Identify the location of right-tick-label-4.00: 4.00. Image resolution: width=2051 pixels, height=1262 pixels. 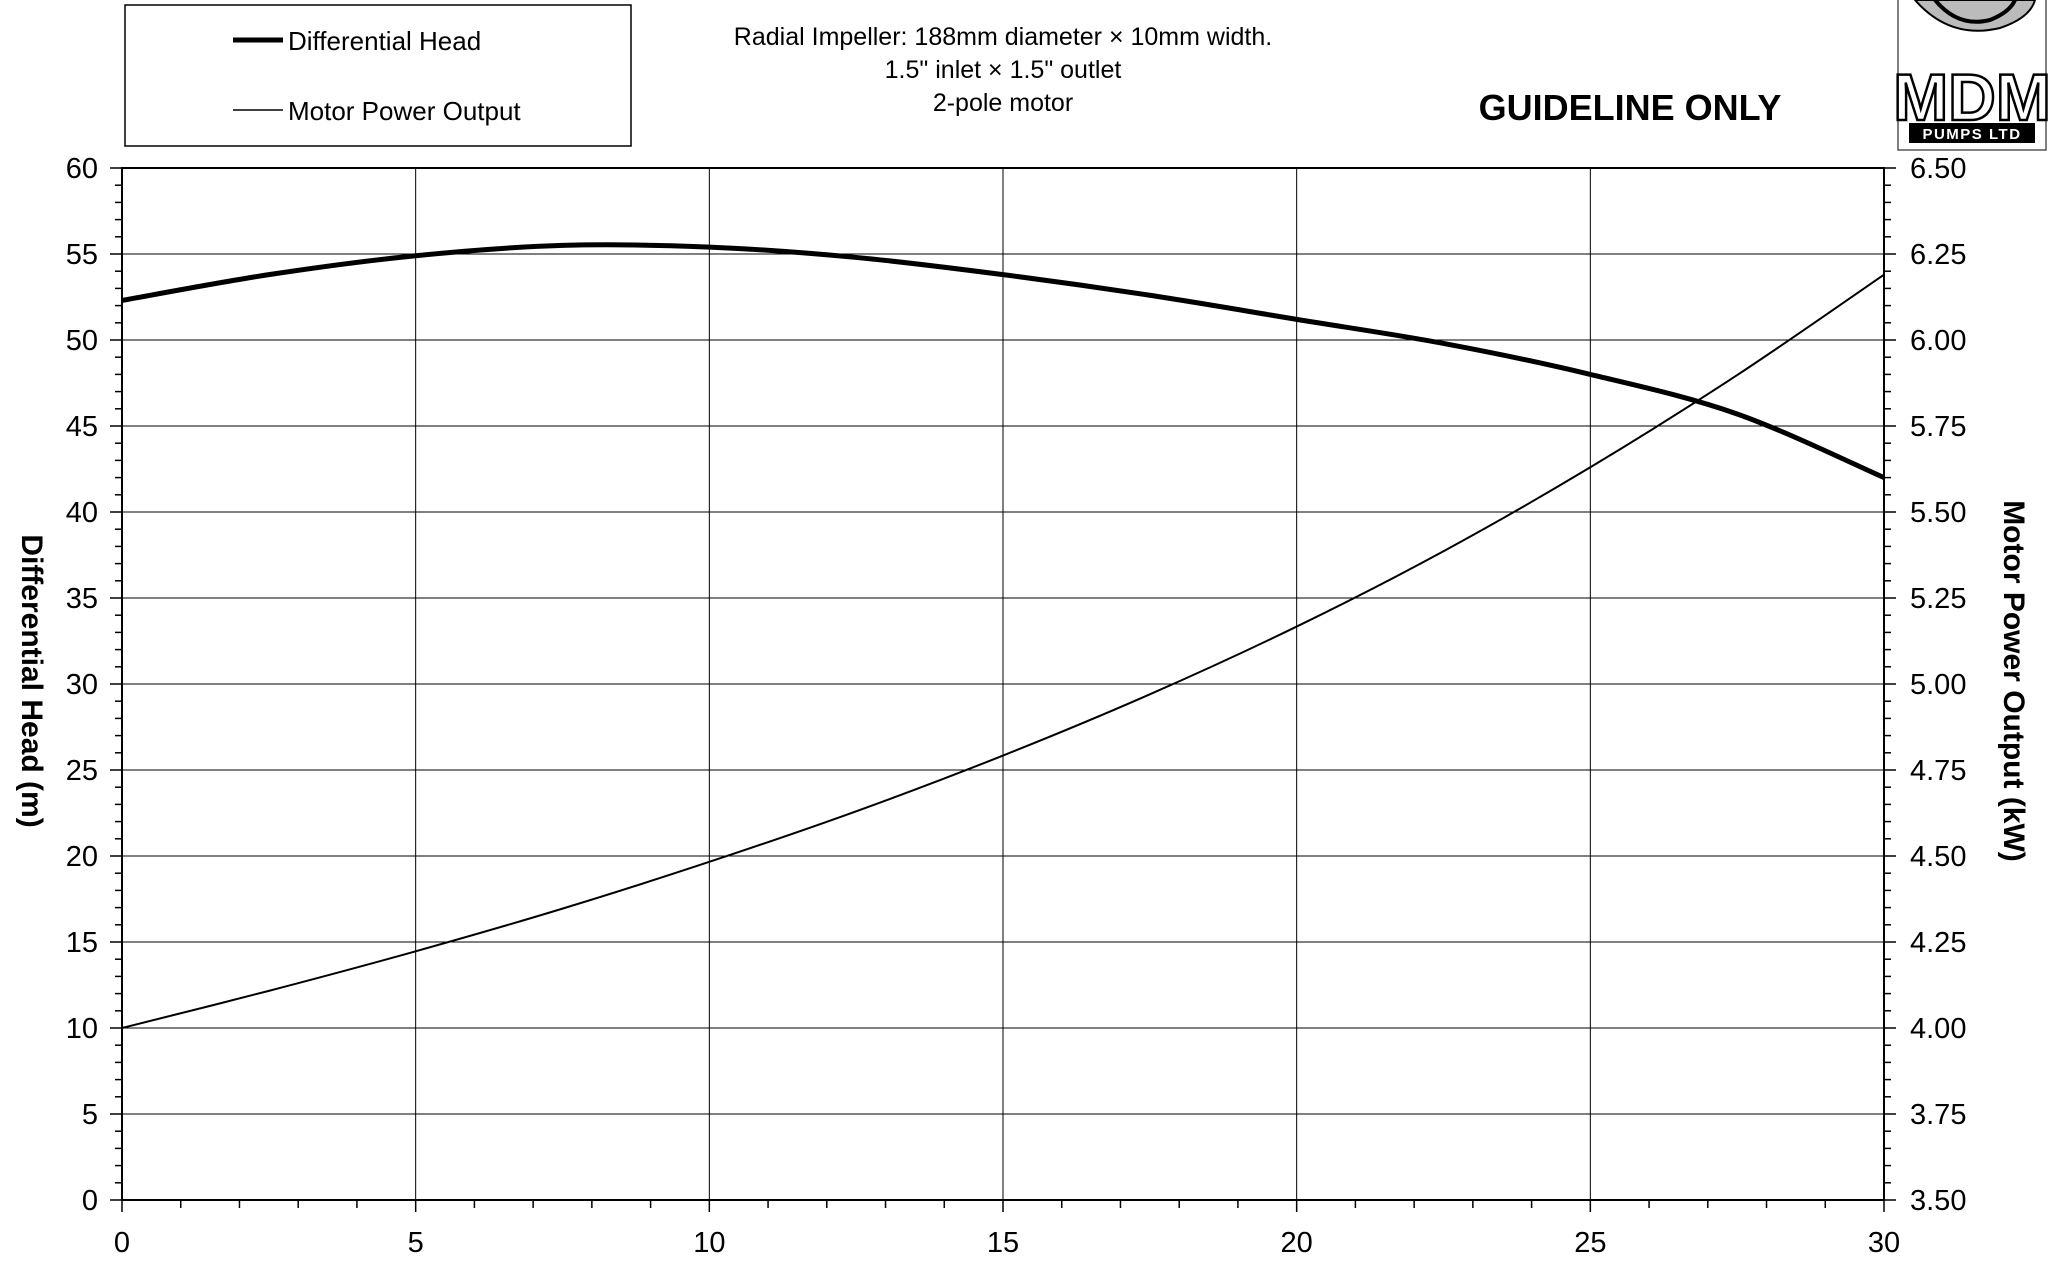
(1938, 1029).